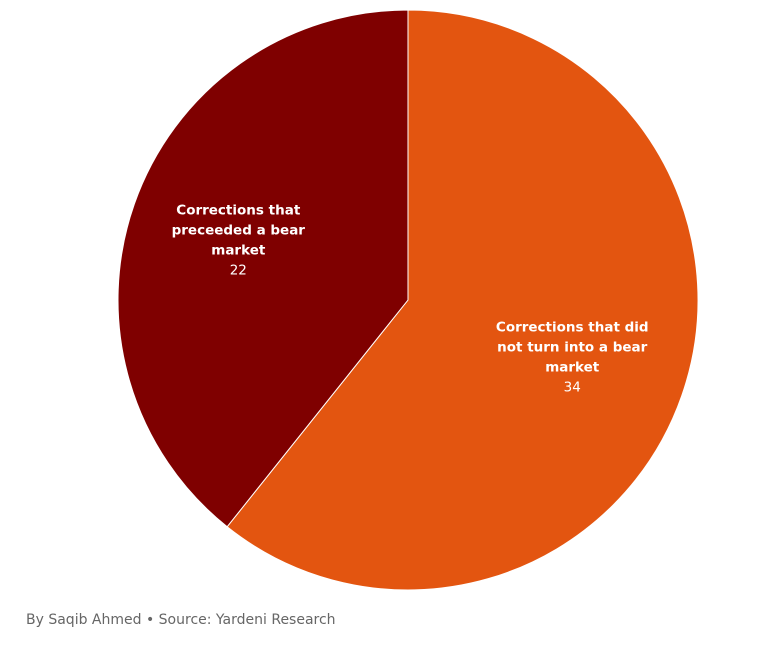  What do you see at coordinates (239, 231) in the screenshot?
I see `slice-2-label-line: preceeded a bear` at bounding box center [239, 231].